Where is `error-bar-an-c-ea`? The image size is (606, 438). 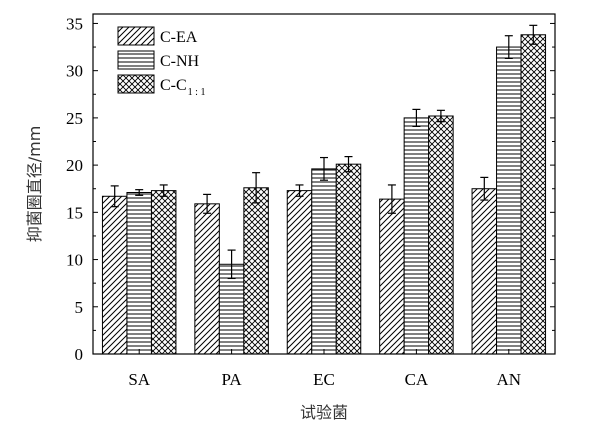
error-bar-an-c-ea is located at coordinates (484, 188).